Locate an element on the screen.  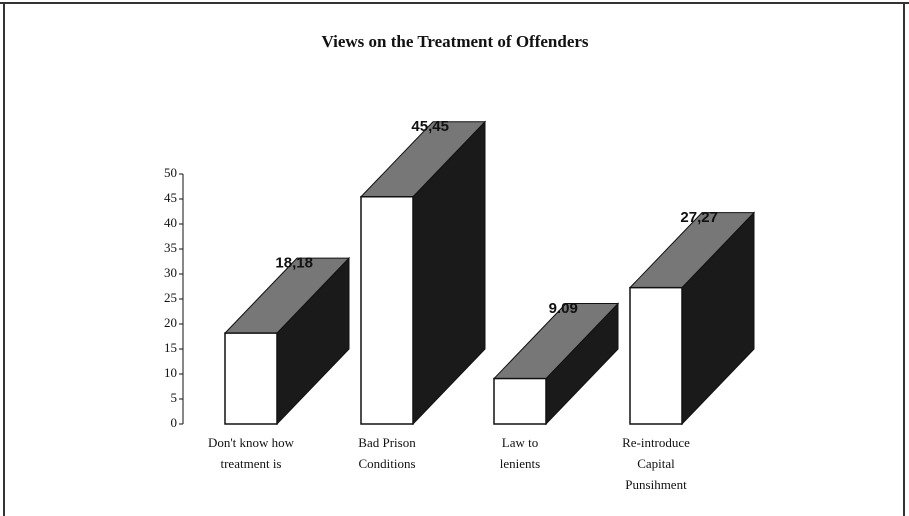
y-tick-label: 40 is located at coordinates (170, 222).